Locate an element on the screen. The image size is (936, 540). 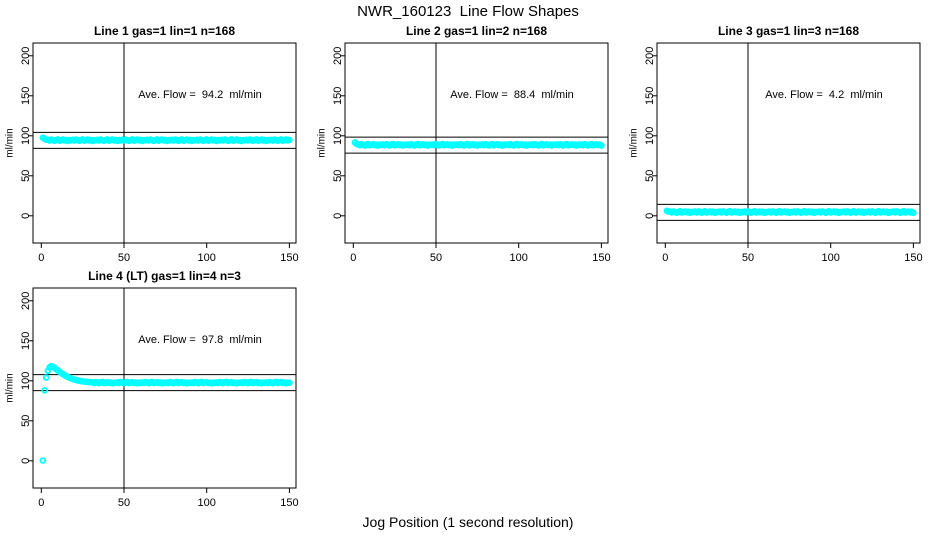
panel-title: Line 2 gas=1 lin=2 n=168 is located at coordinates (476, 31).